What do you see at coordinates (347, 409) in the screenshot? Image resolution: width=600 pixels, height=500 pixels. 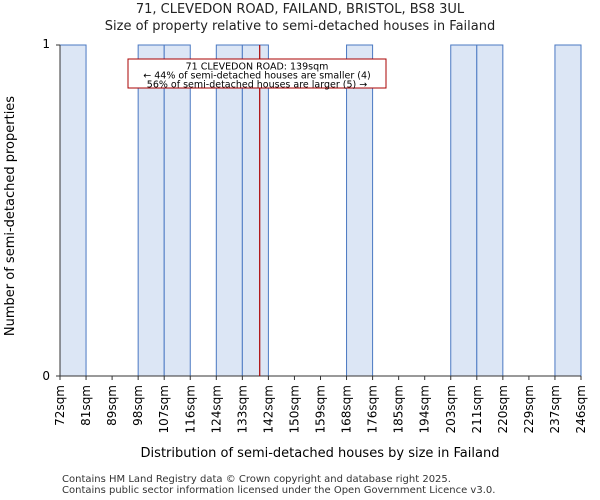 I see `x-tick-label: 168sqm` at bounding box center [347, 409].